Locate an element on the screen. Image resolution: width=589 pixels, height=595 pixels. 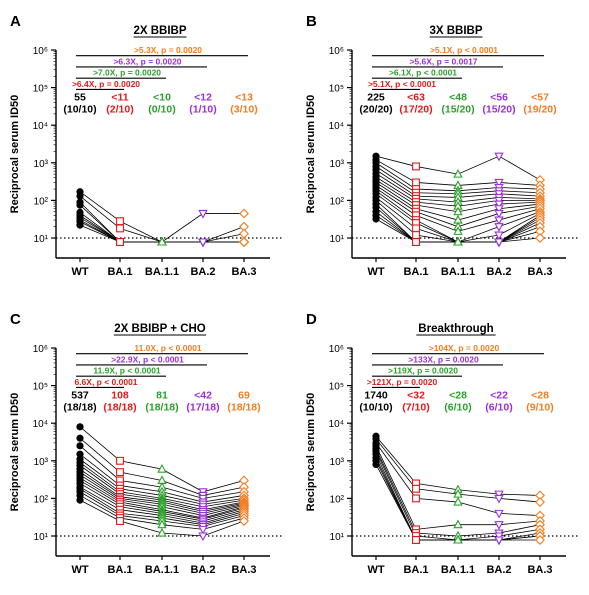
panel-letter: A is located at coordinates (15, 21).